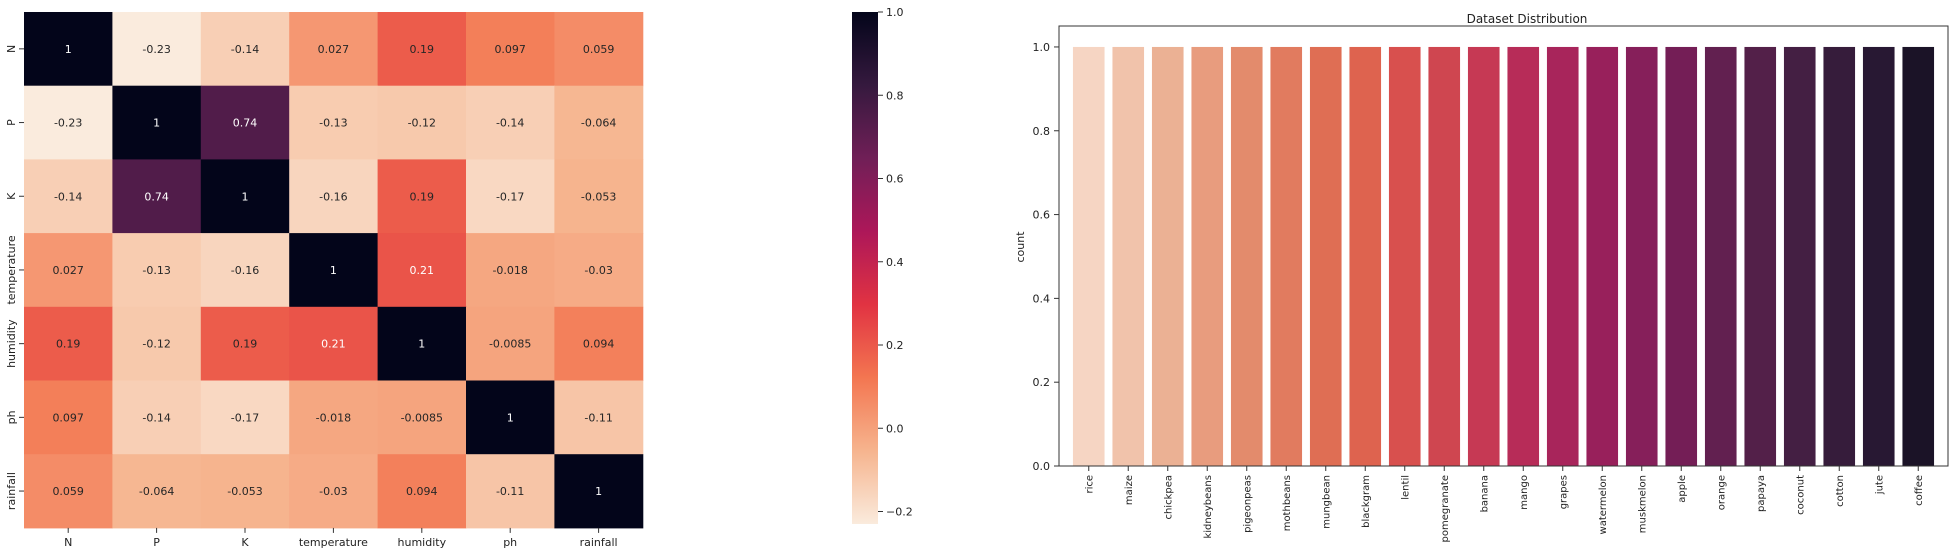 This screenshot has width=1950, height=550. What do you see at coordinates (1042, 298) in the screenshot?
I see `y-tick-label: 0.4` at bounding box center [1042, 298].